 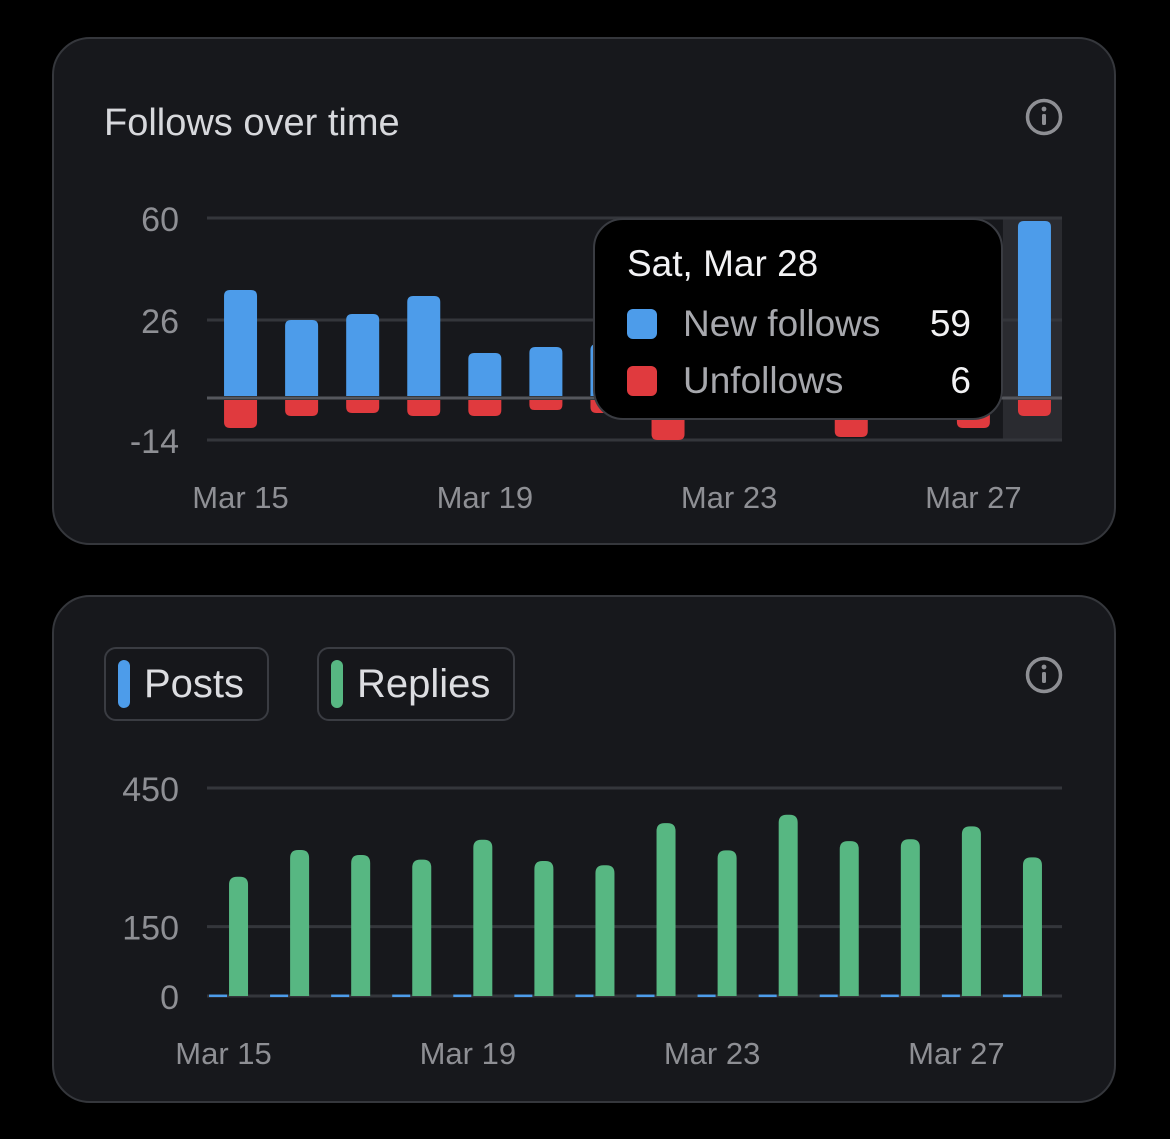 What do you see at coordinates (723, 263) in the screenshot?
I see `tooltip-date: Sat, Mar 28` at bounding box center [723, 263].